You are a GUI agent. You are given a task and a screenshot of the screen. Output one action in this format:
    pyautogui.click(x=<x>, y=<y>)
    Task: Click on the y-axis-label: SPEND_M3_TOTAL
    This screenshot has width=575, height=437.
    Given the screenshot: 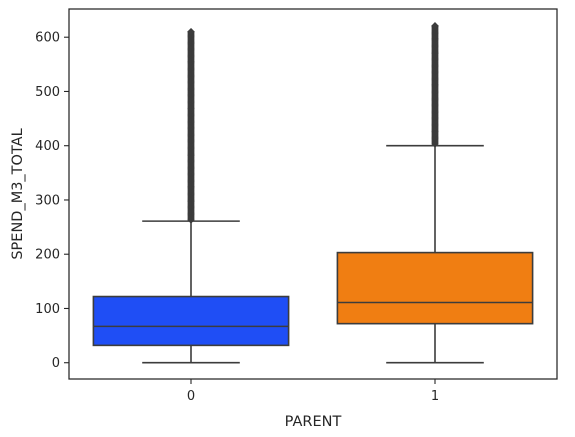 What is the action you would take?
    pyautogui.click(x=18, y=193)
    